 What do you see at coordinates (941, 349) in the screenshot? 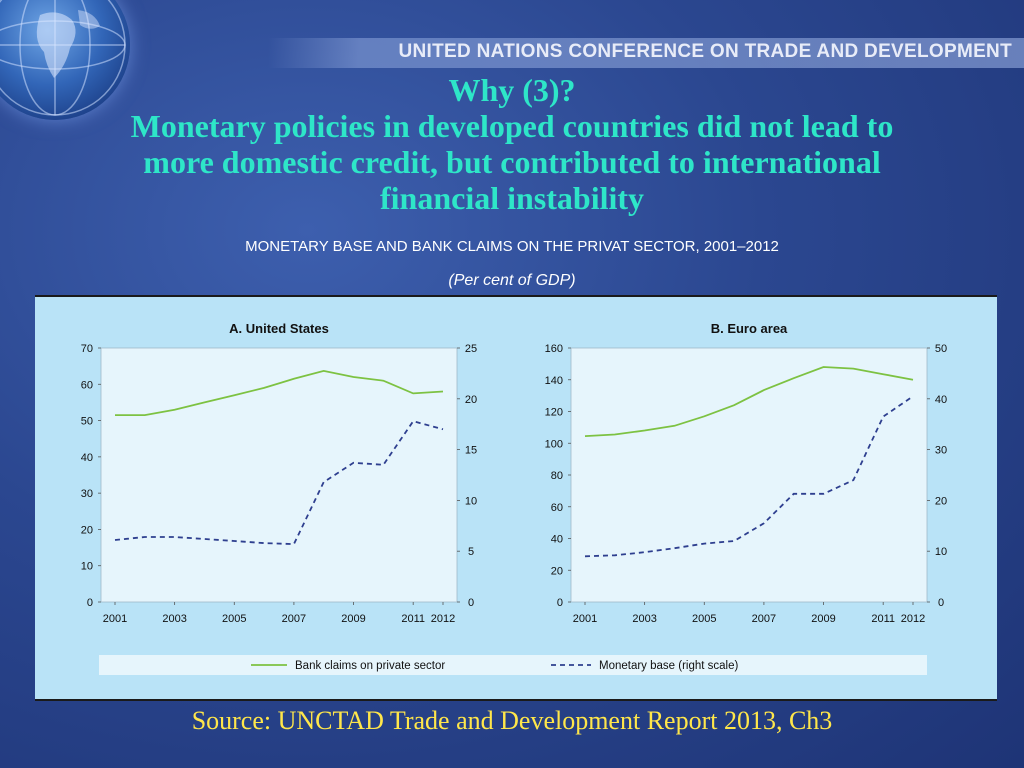
I see `chart-2-ytick-right: 50` at bounding box center [941, 349].